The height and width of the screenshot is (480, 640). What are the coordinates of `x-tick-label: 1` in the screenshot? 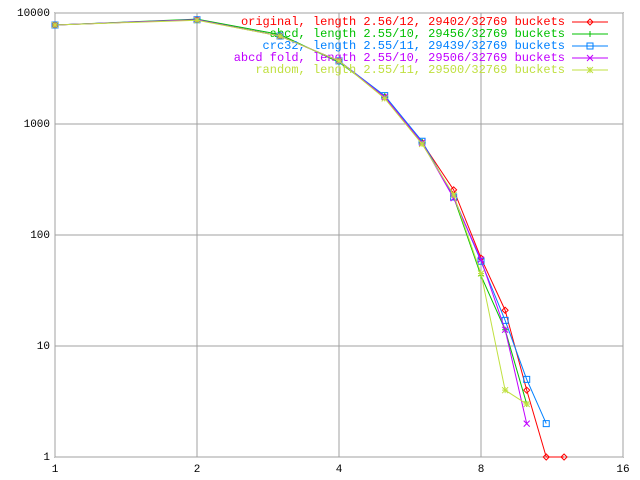 It's located at (55, 470).